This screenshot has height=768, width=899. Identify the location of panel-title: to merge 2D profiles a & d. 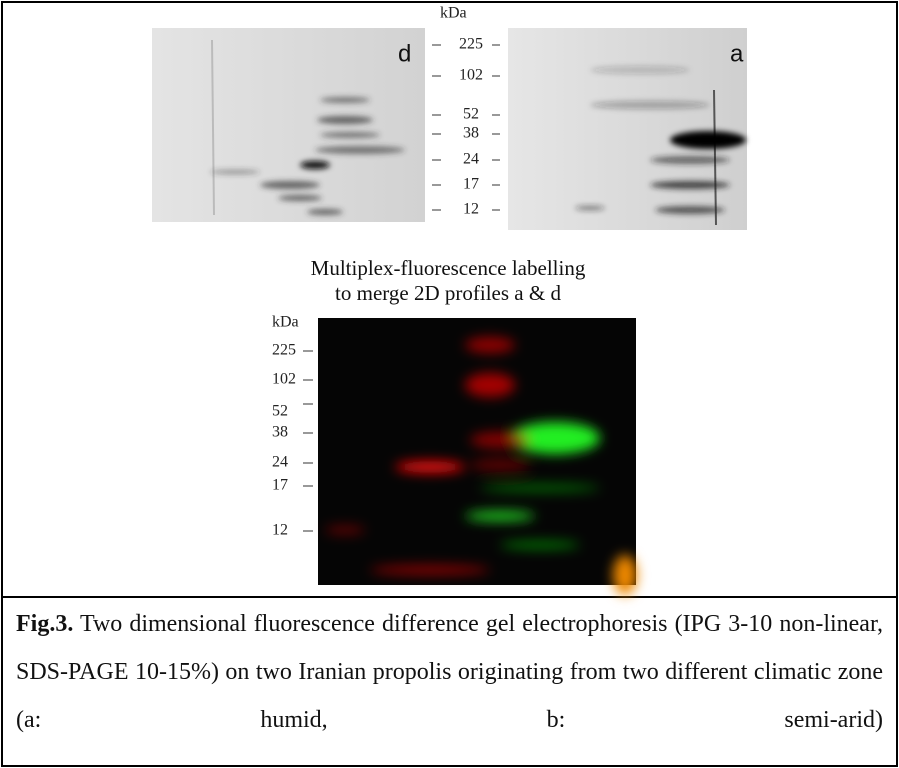
(448, 293).